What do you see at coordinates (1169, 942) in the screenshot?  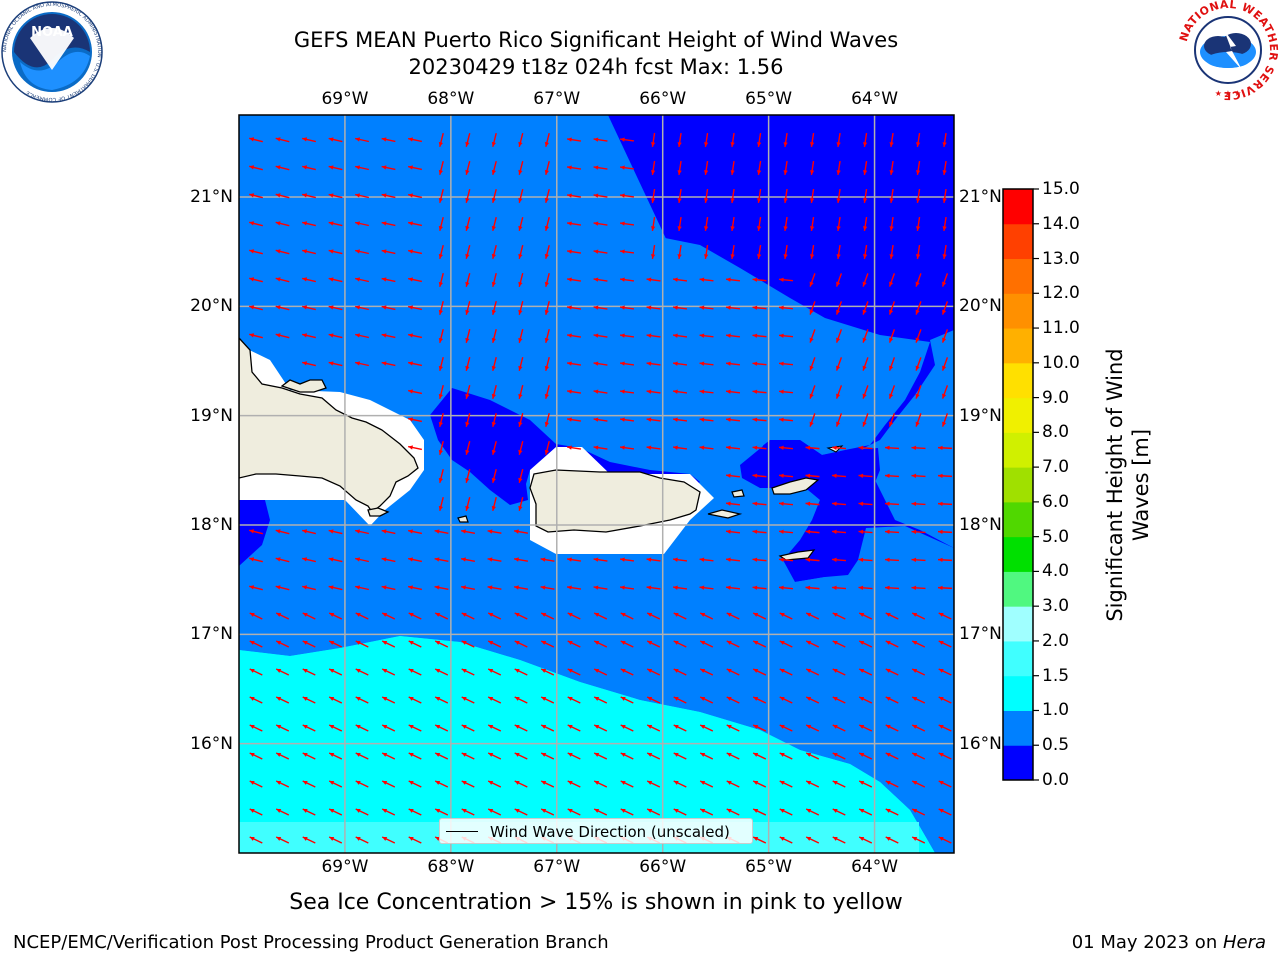 I see `footer-right: 01 May 2023 on Hera` at bounding box center [1169, 942].